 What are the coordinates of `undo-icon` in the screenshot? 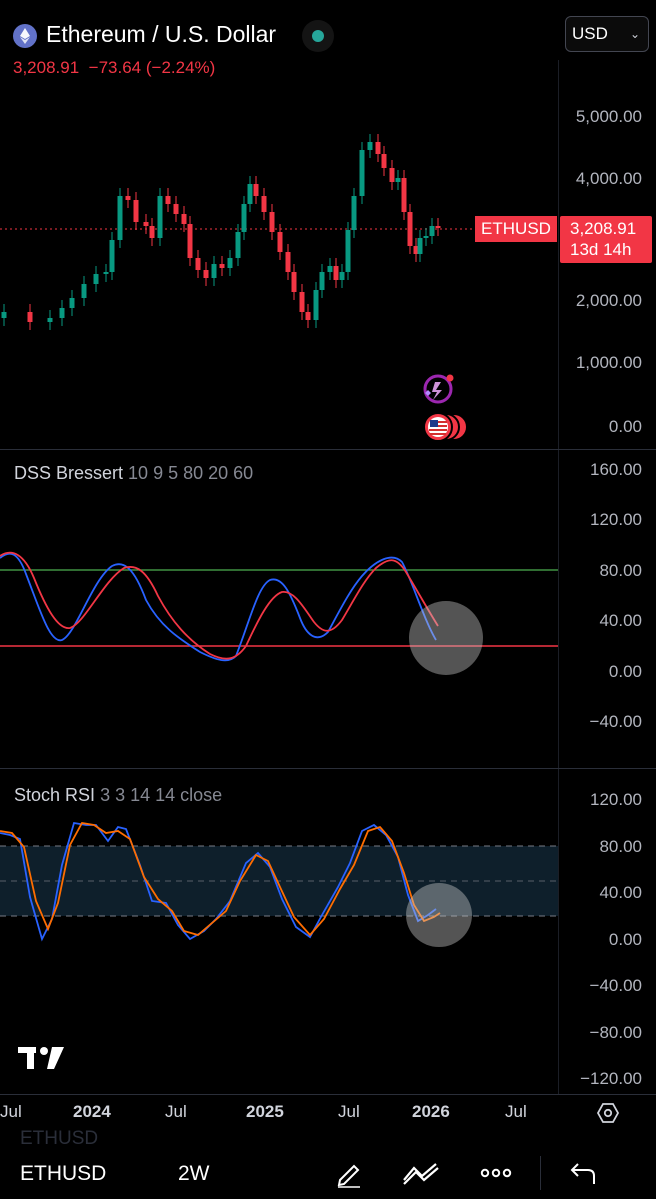 It's located at (582, 1173).